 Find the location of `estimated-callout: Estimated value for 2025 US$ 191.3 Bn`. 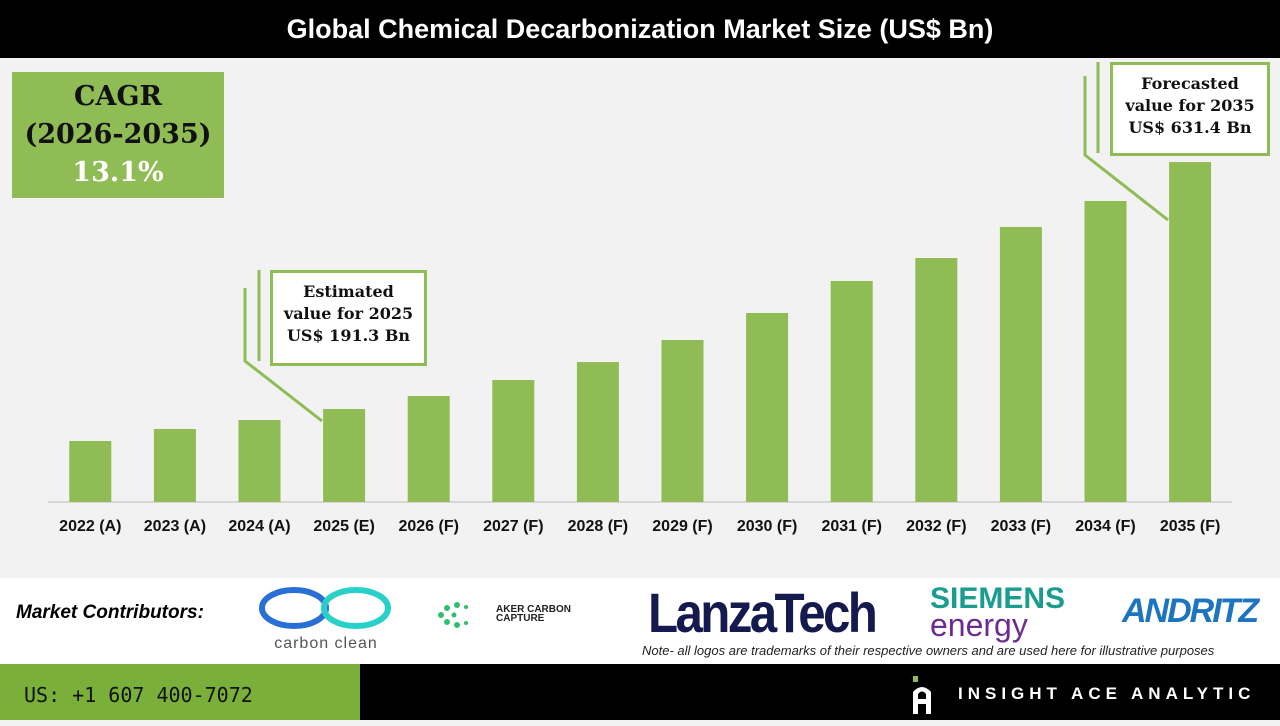

estimated-callout: Estimated value for 2025 US$ 191.3 Bn is located at coordinates (348, 318).